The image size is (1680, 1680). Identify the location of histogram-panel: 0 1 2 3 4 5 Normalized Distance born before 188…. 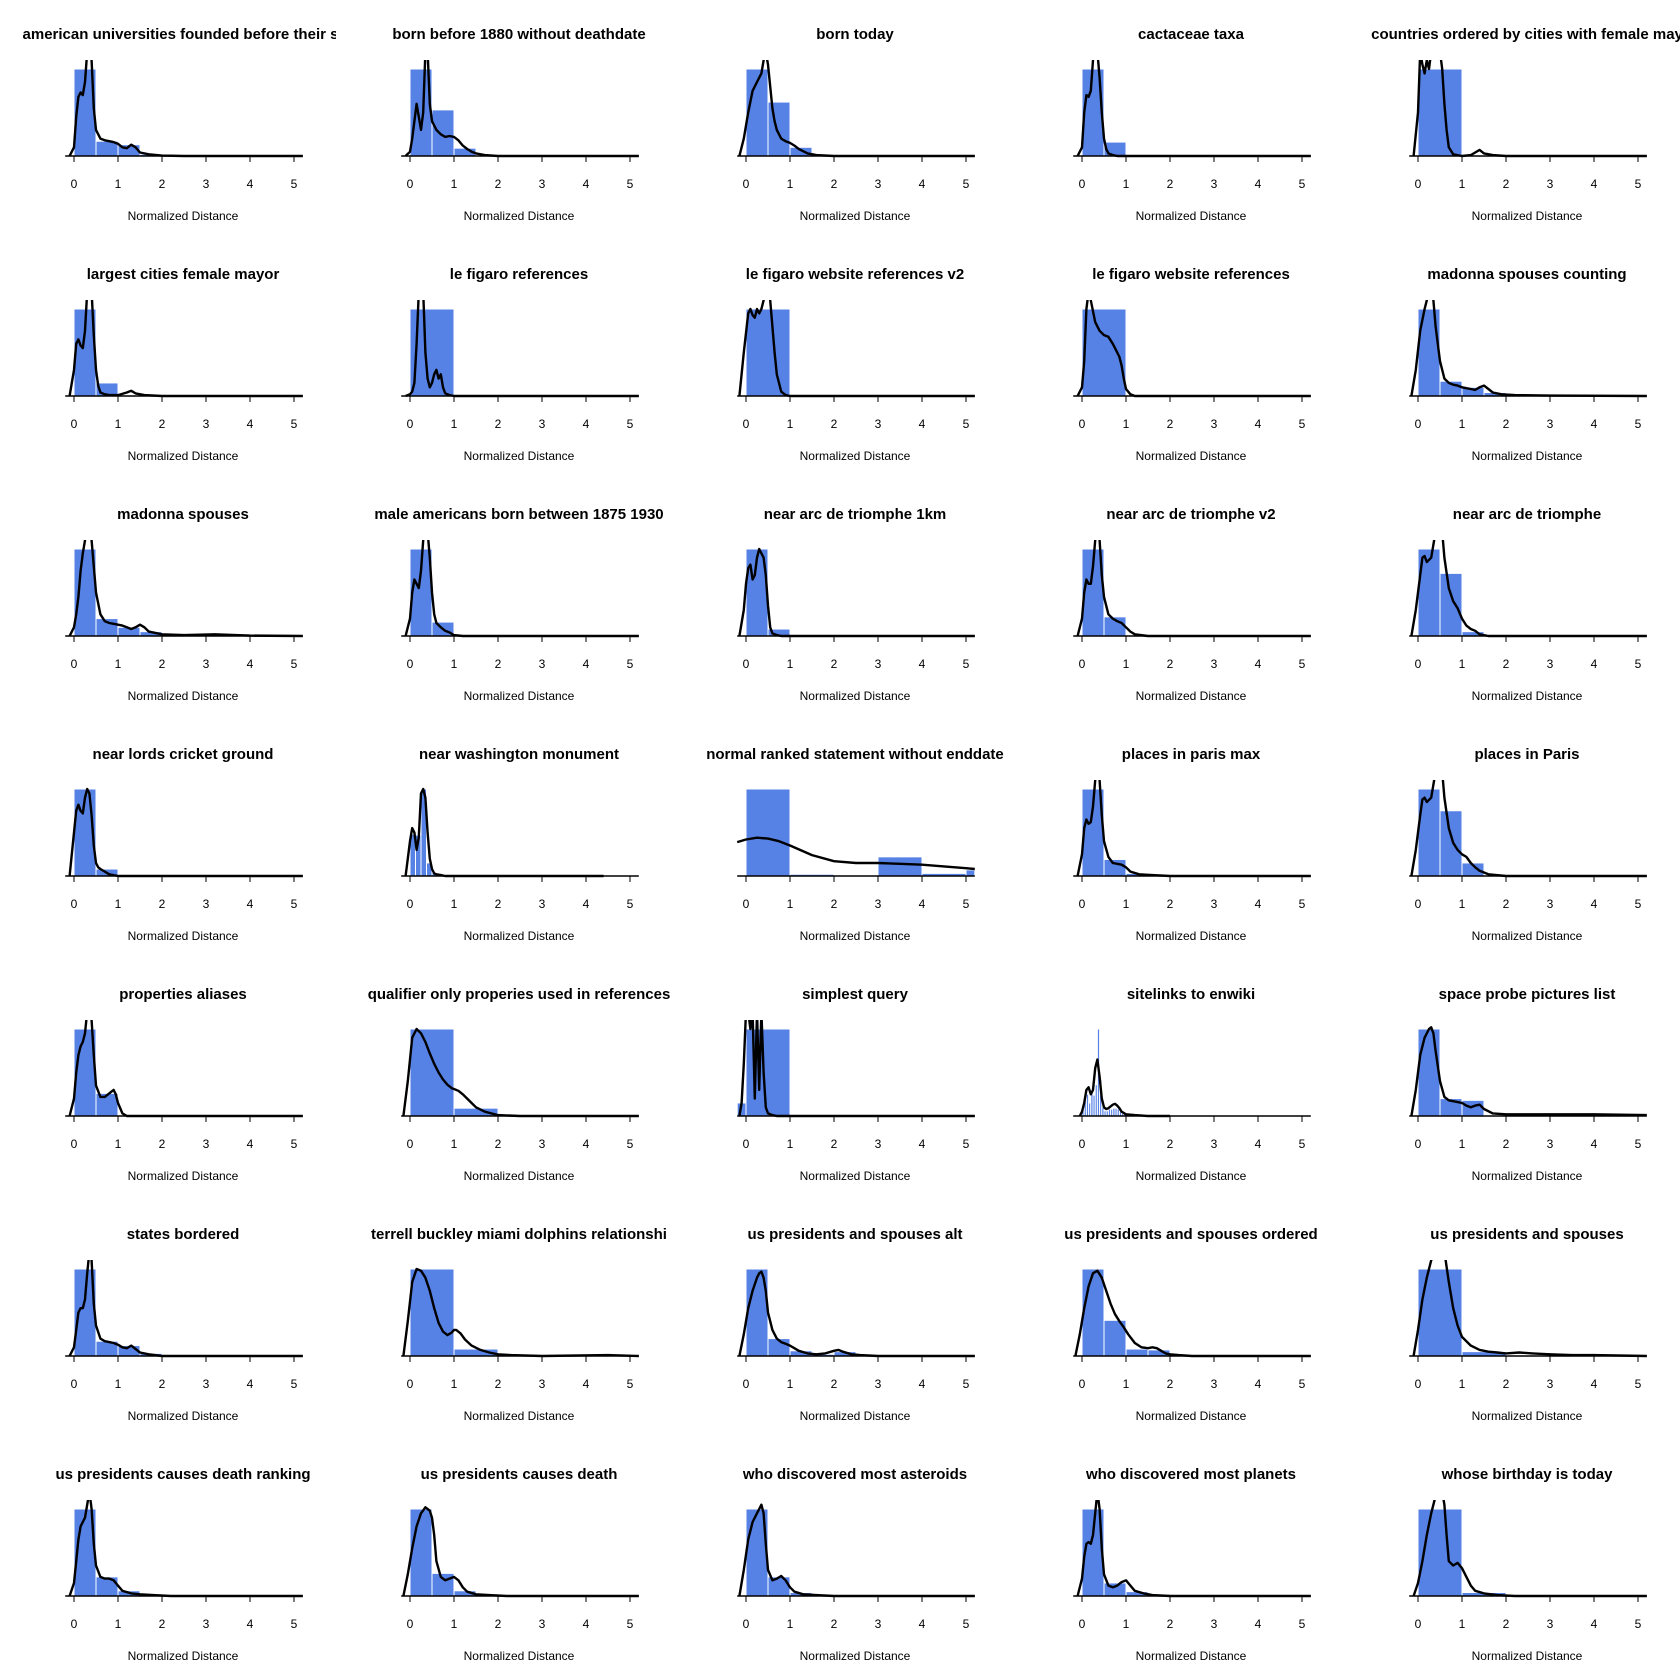
(518, 124).